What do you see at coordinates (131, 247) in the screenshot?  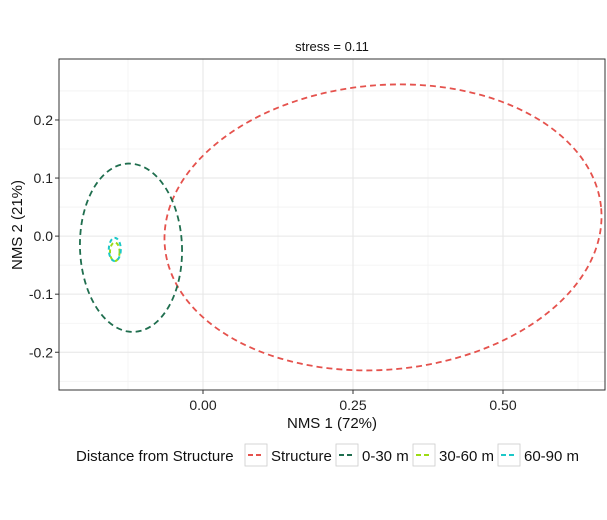 I see `ellipse-0-30-m` at bounding box center [131, 247].